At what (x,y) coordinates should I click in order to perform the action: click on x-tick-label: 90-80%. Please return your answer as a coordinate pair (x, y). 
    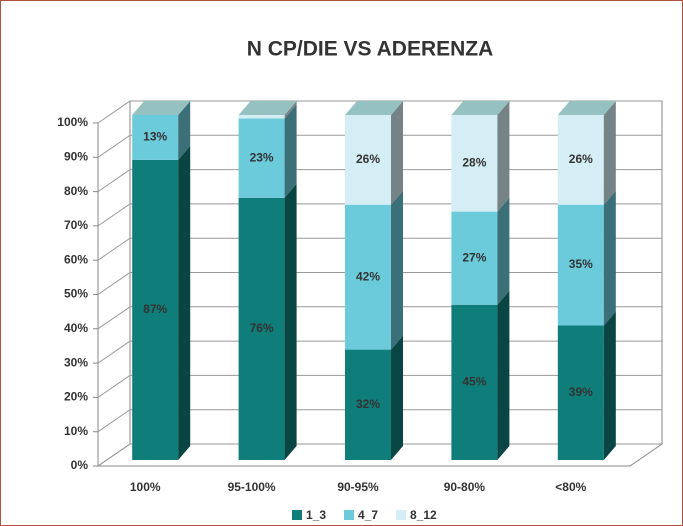
    Looking at the image, I should click on (465, 487).